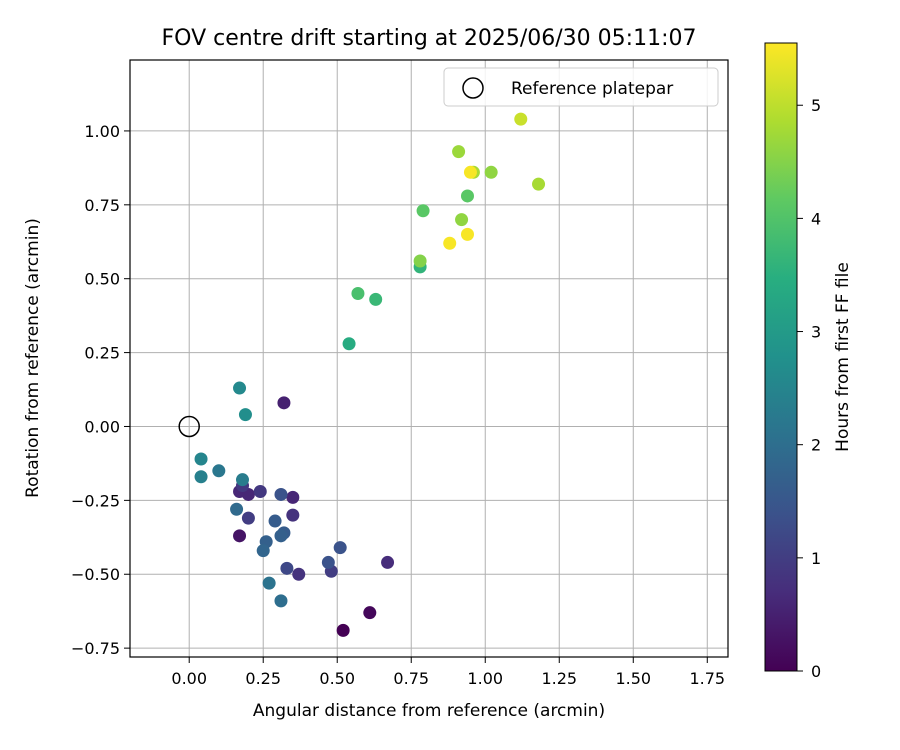 This screenshot has width=900, height=750. I want to click on y-axis: −0.75 −0.50 −0.25 0.00 0.25 0.50 0.75 1.00, so click(100, 390).